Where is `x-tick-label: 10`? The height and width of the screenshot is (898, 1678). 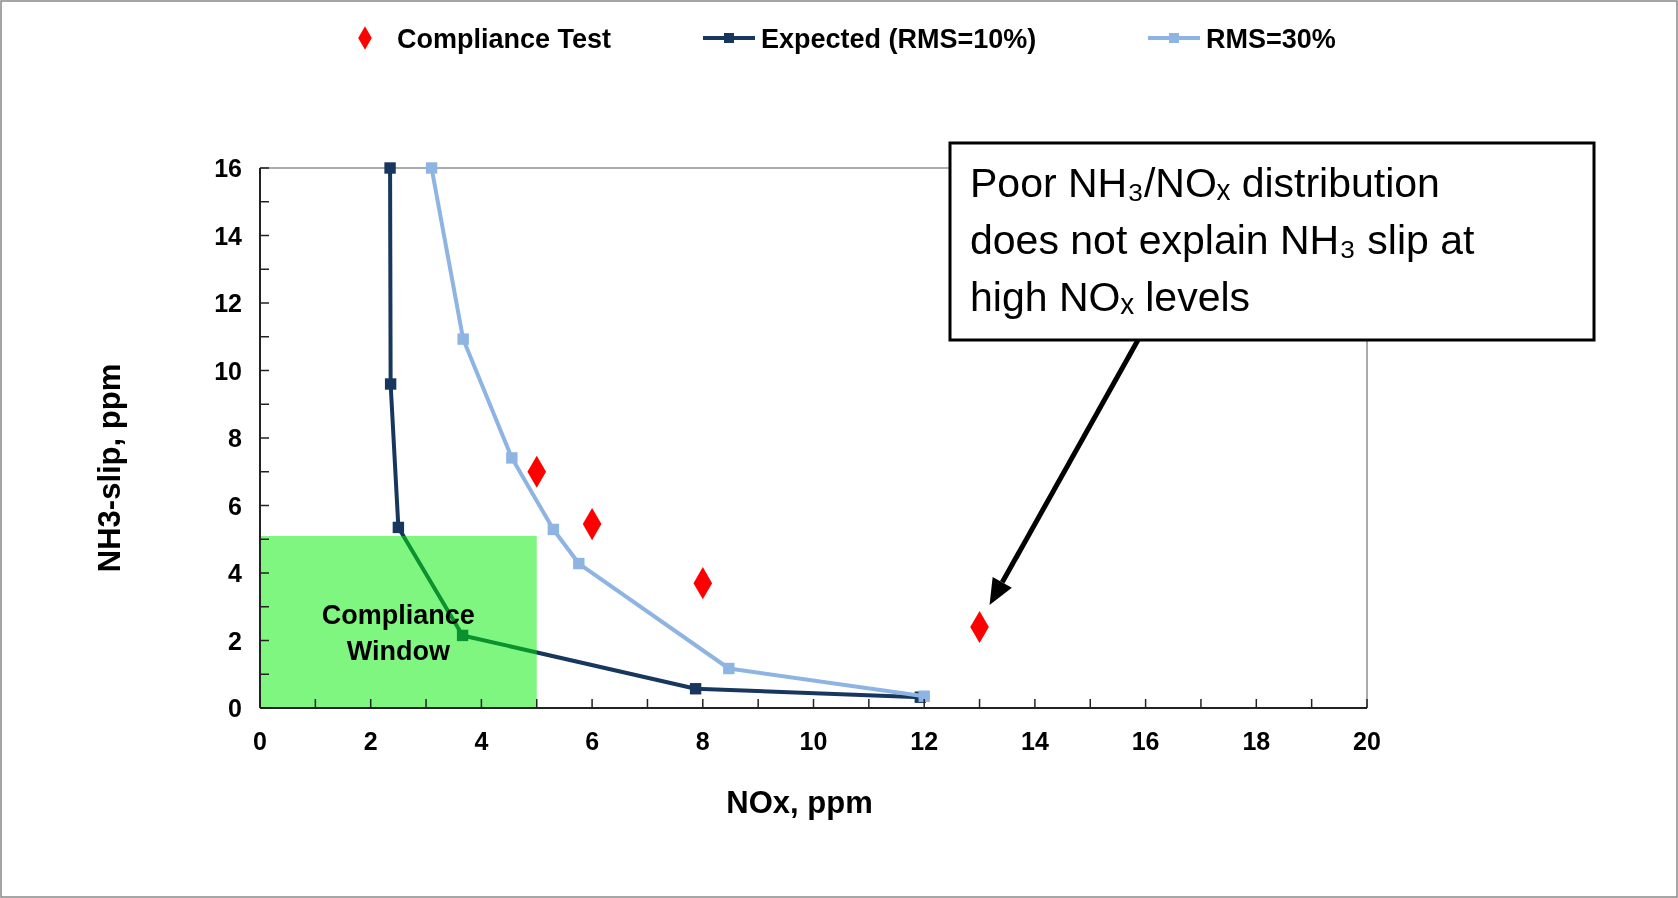
x-tick-label: 10 is located at coordinates (813, 741).